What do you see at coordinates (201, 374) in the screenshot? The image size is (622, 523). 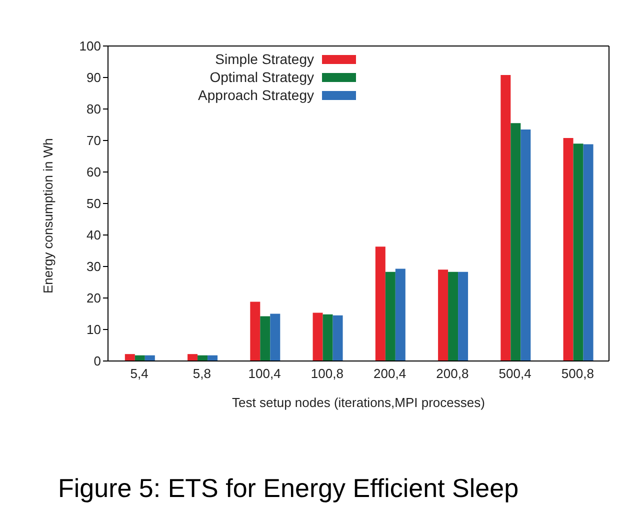 I see `x-tick-label: 5,8` at bounding box center [201, 374].